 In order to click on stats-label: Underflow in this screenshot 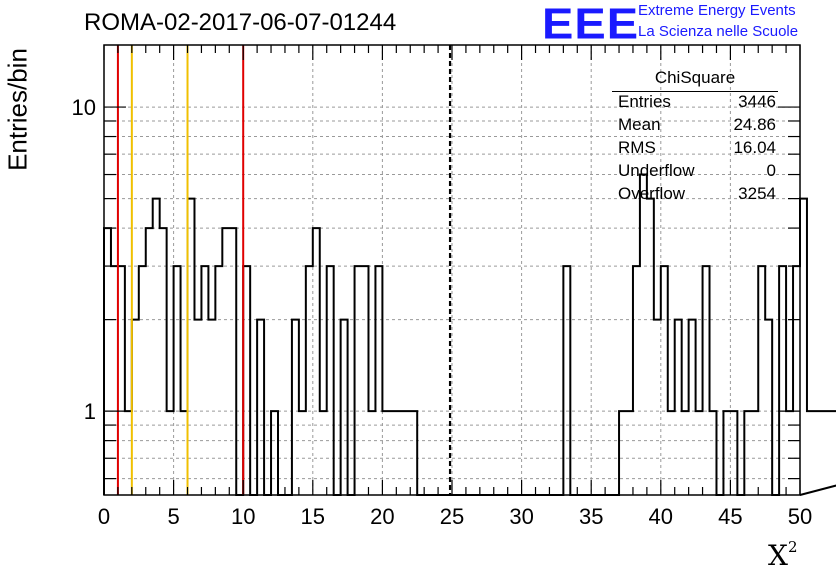, I will do `click(656, 170)`.